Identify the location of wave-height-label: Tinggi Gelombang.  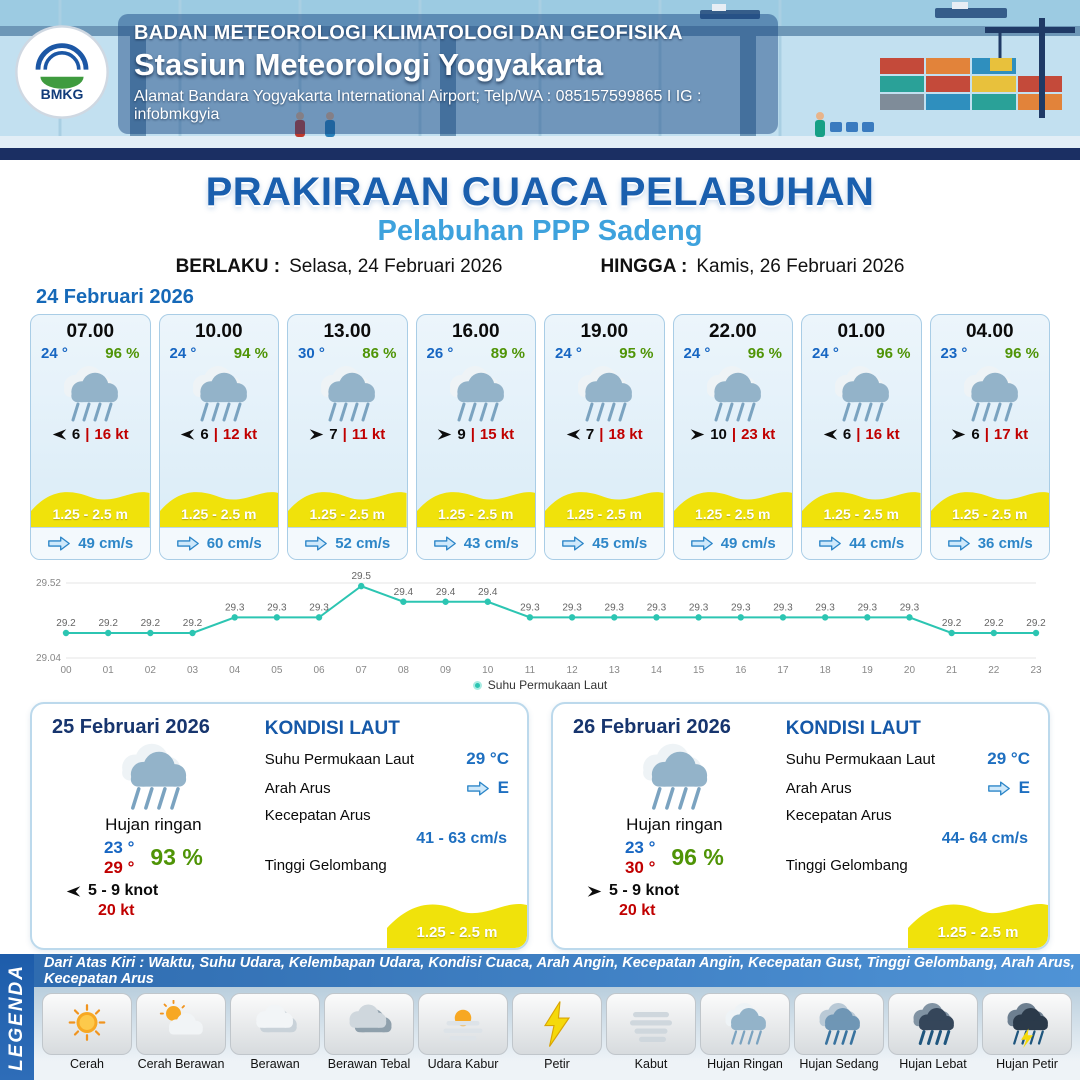
(846, 865).